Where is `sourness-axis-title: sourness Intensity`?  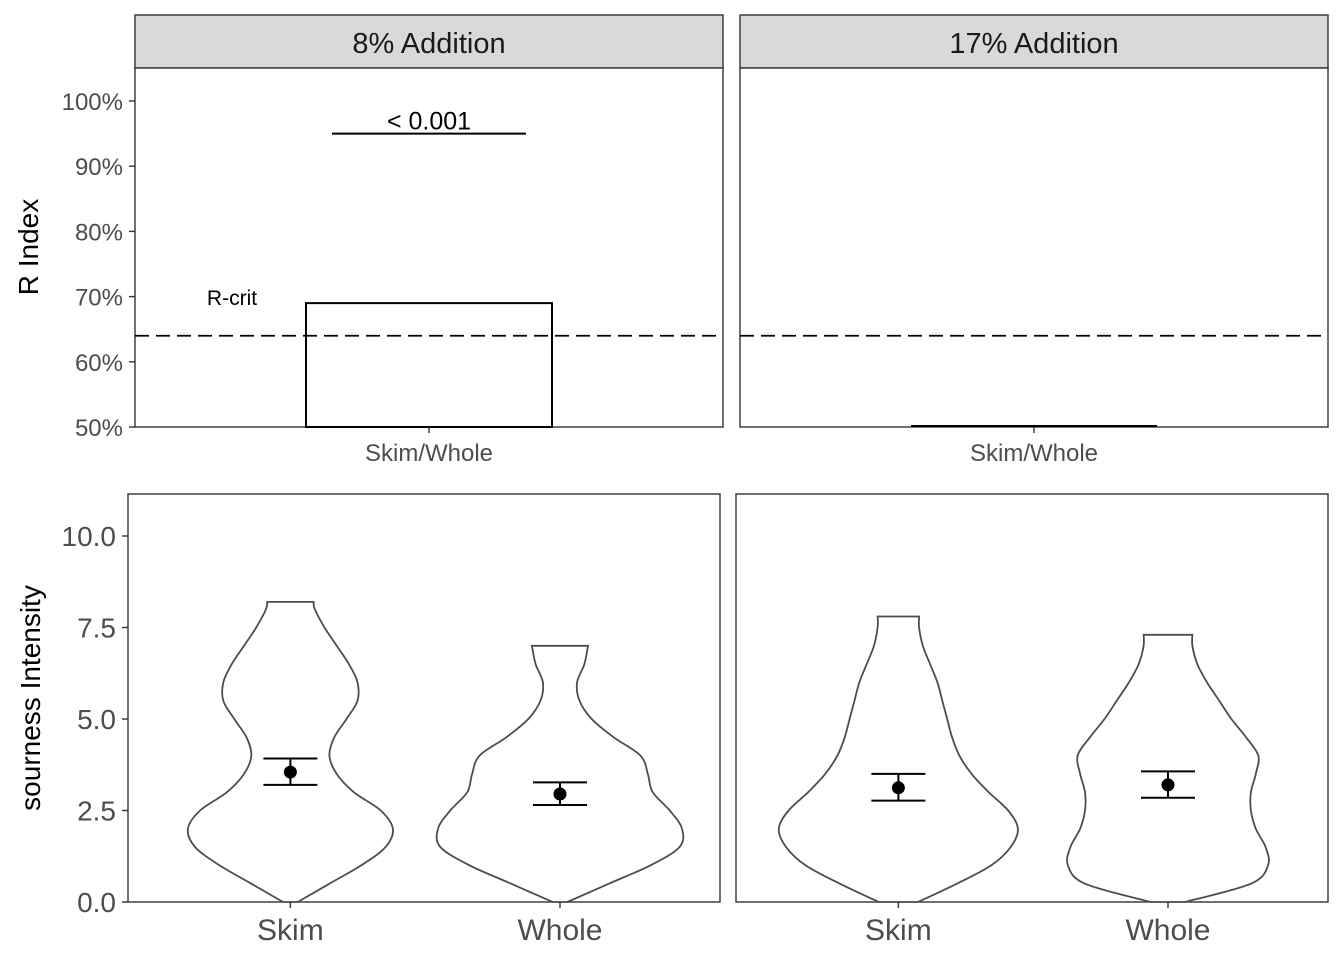 sourness-axis-title: sourness Intensity is located at coordinates (30, 698).